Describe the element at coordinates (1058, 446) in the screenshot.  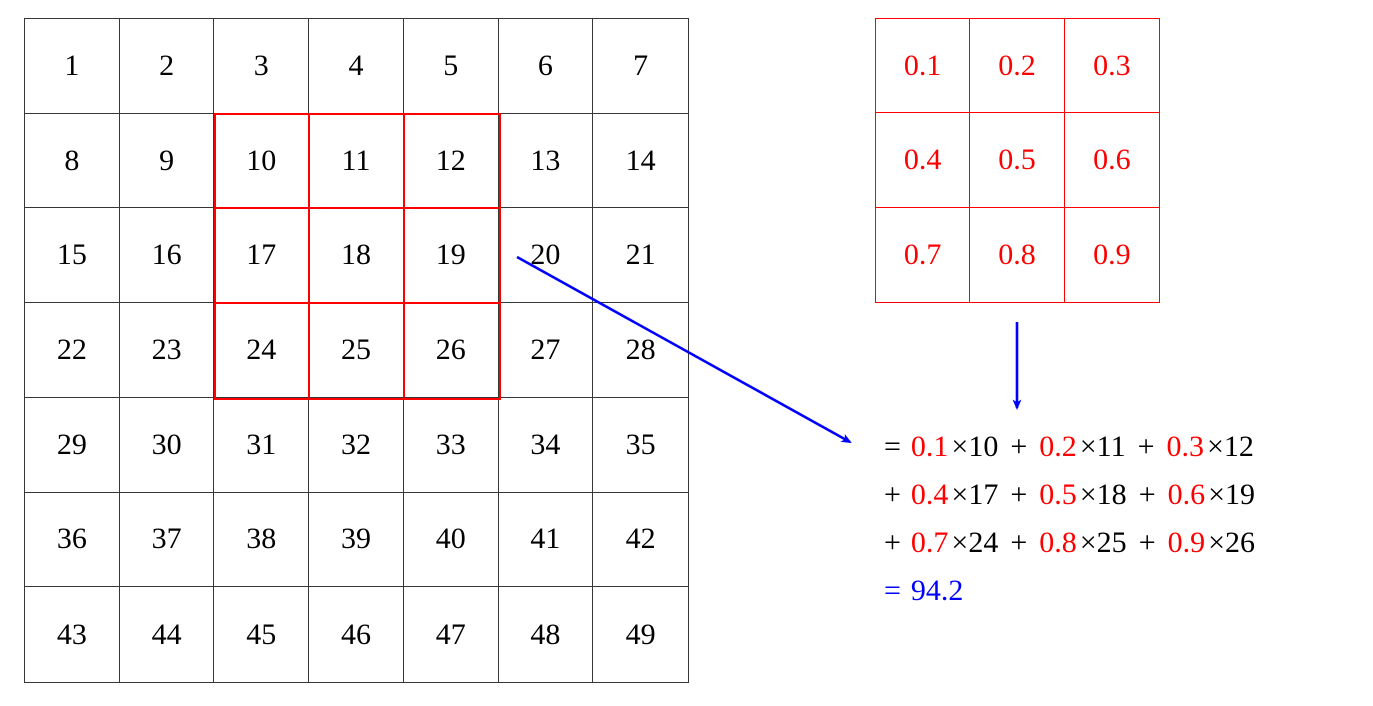
I see `kernel-coefficient: 0.2` at that location.